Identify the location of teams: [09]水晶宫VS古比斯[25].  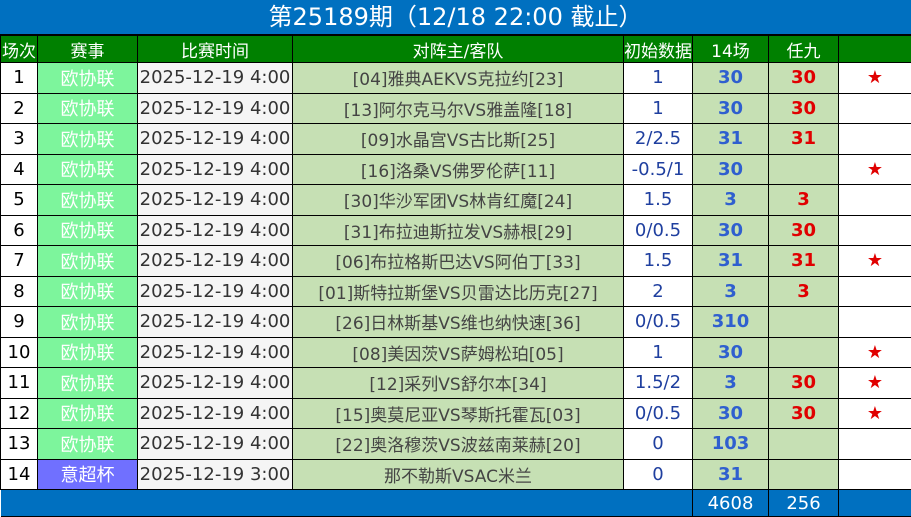
(458, 139).